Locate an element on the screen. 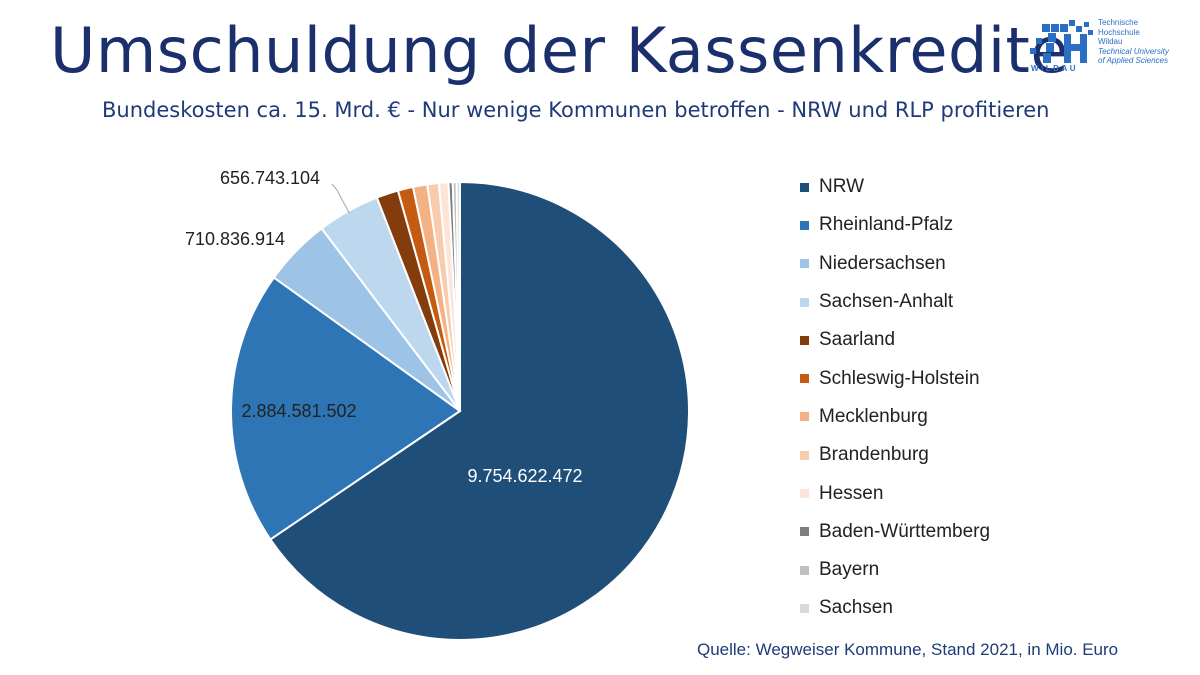 The width and height of the screenshot is (1200, 675). legend-item-nrw: NRW is located at coordinates (895, 187).